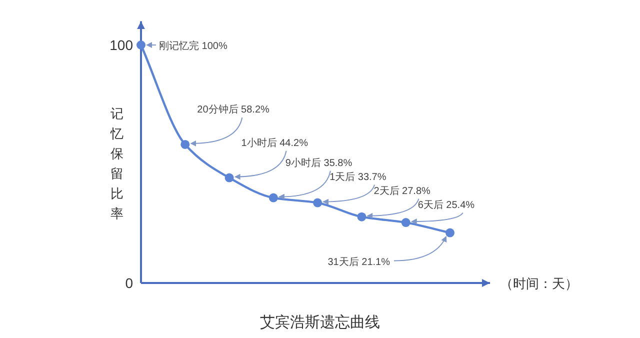 The height and width of the screenshot is (338, 640). I want to click on value-label: 刚记忆完 100%, so click(193, 46).